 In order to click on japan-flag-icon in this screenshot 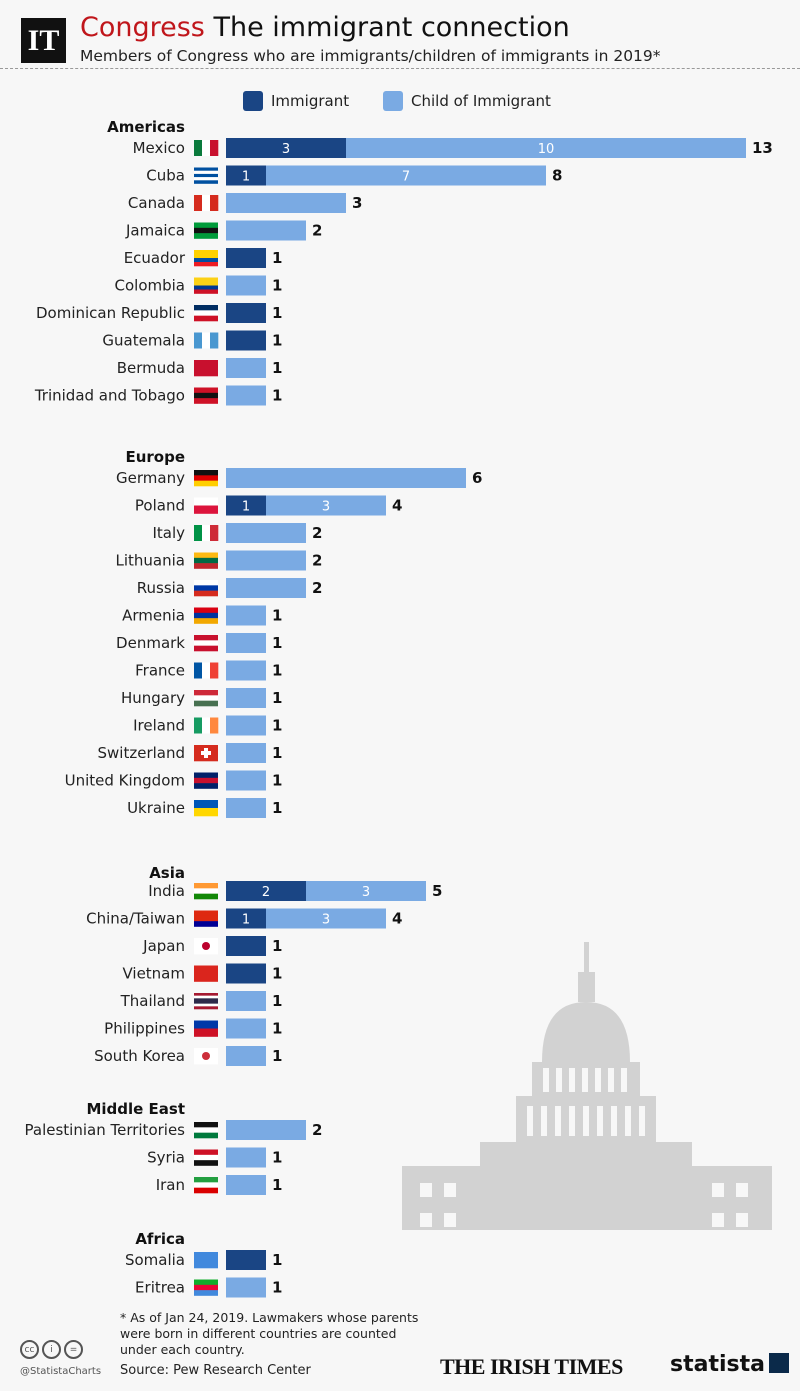, I will do `click(206, 946)`.